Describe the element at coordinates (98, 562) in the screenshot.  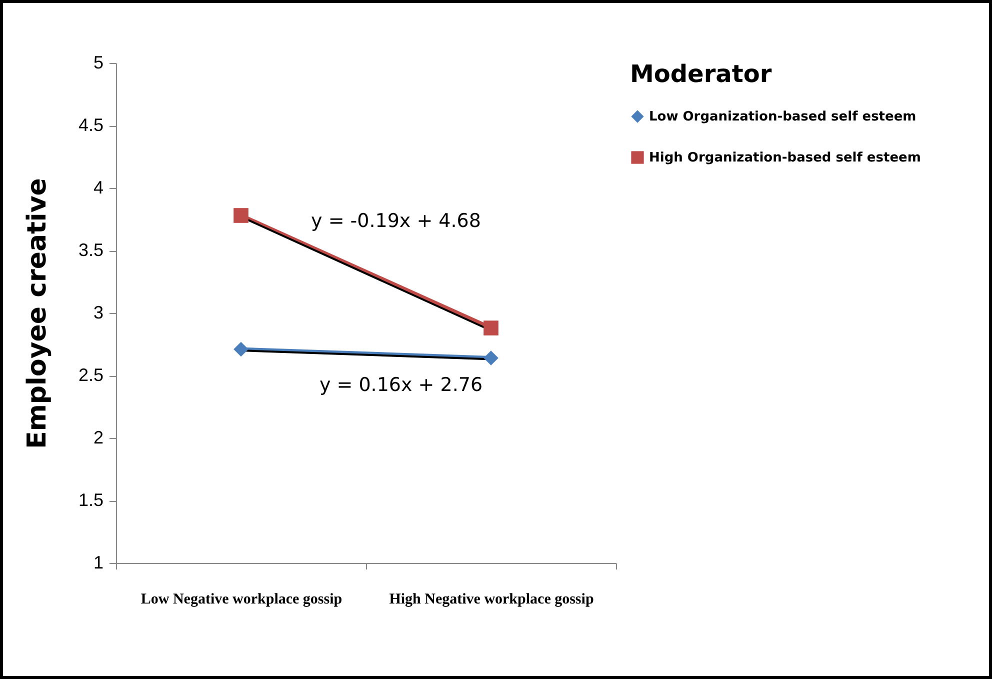
I see `y-tick-label: 1` at that location.